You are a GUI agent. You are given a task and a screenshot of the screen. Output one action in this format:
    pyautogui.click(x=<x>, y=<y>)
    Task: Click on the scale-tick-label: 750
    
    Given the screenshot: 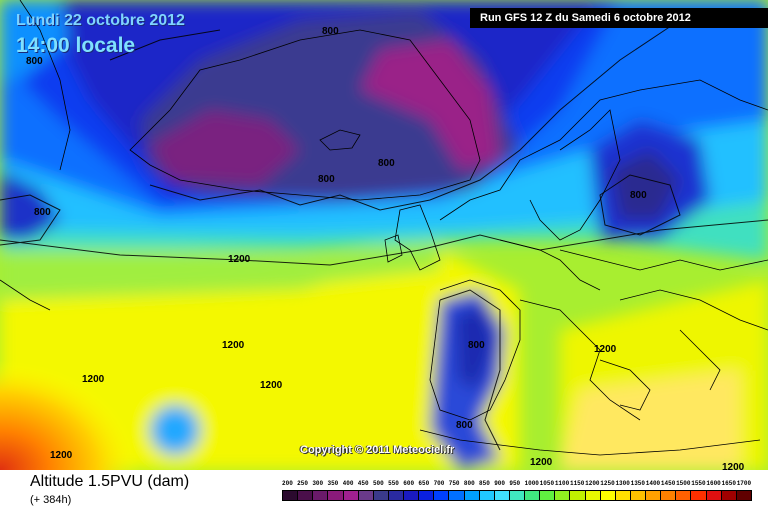 What is the action you would take?
    pyautogui.click(x=454, y=483)
    